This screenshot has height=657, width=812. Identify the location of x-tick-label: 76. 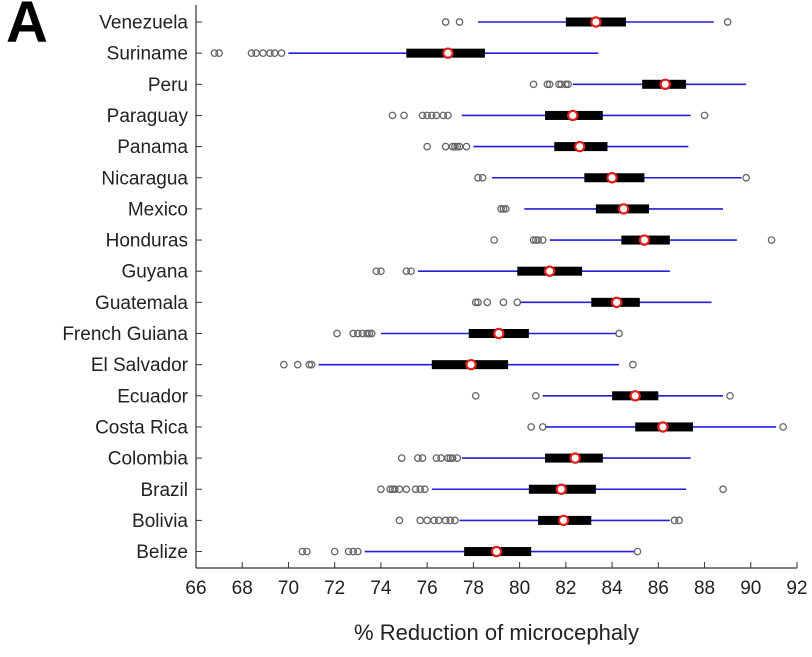
(427, 588).